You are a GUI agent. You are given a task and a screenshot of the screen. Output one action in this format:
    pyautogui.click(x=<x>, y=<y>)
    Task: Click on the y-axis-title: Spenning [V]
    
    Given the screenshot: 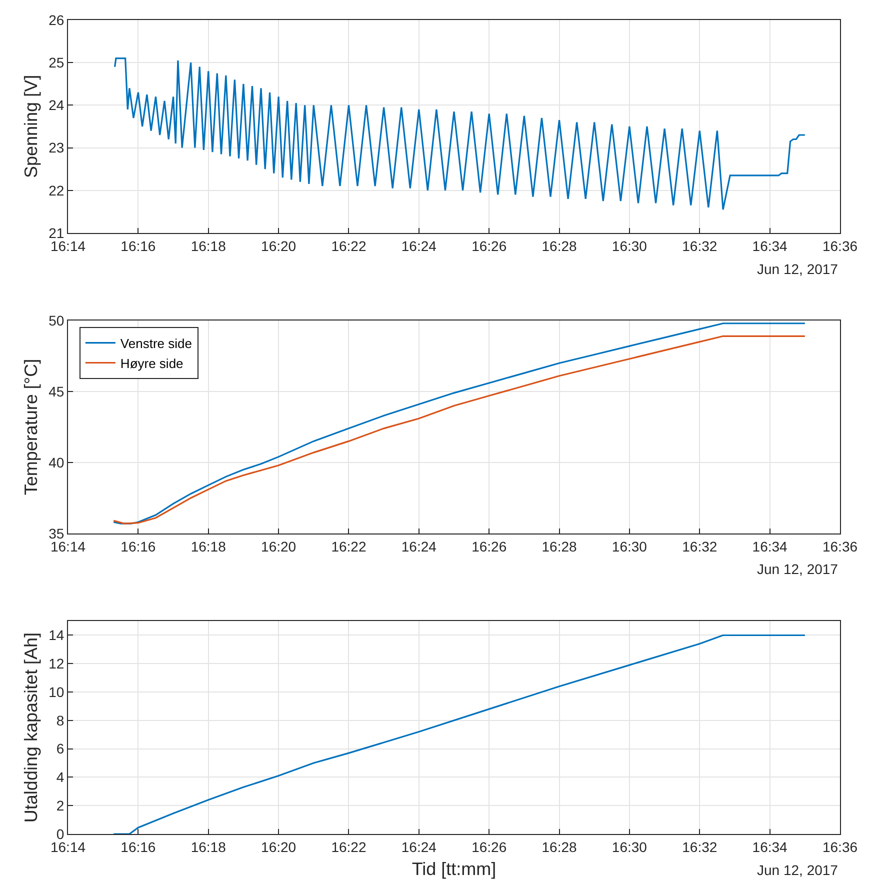 What is the action you would take?
    pyautogui.click(x=30, y=126)
    